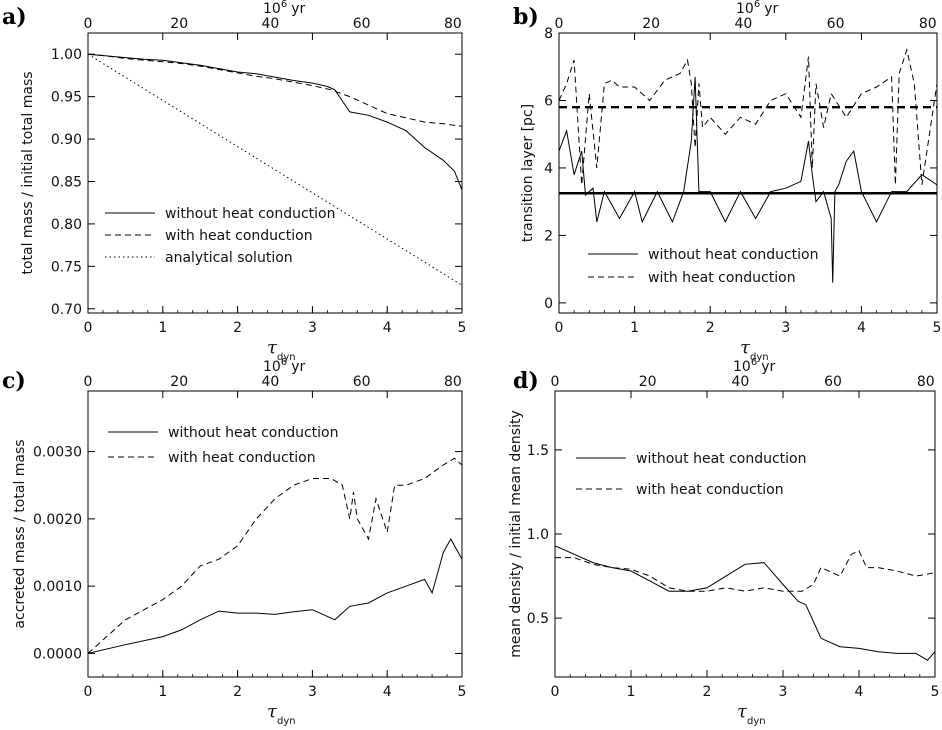 This screenshot has width=942, height=730. I want to click on y-tick-label: 1.5, so click(538, 451).